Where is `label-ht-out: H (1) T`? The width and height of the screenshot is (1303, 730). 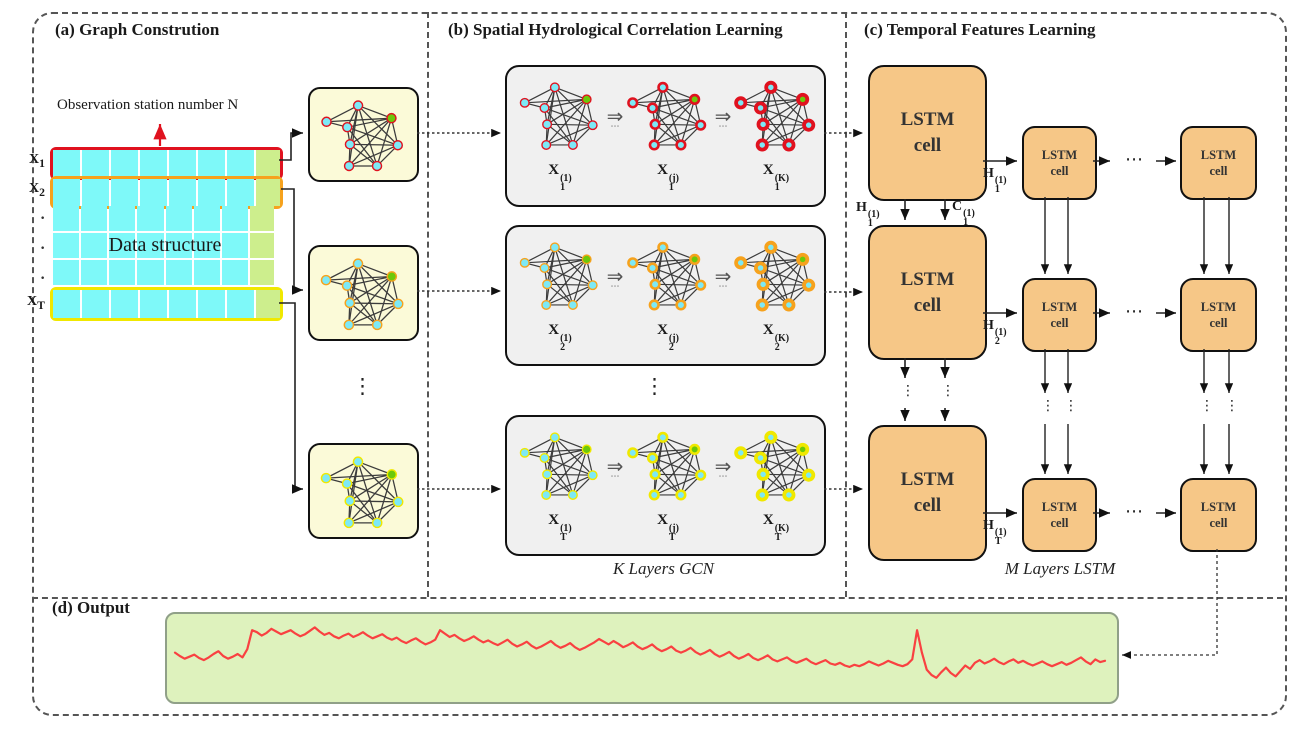 label-ht-out: H (1) T is located at coordinates (995, 533).